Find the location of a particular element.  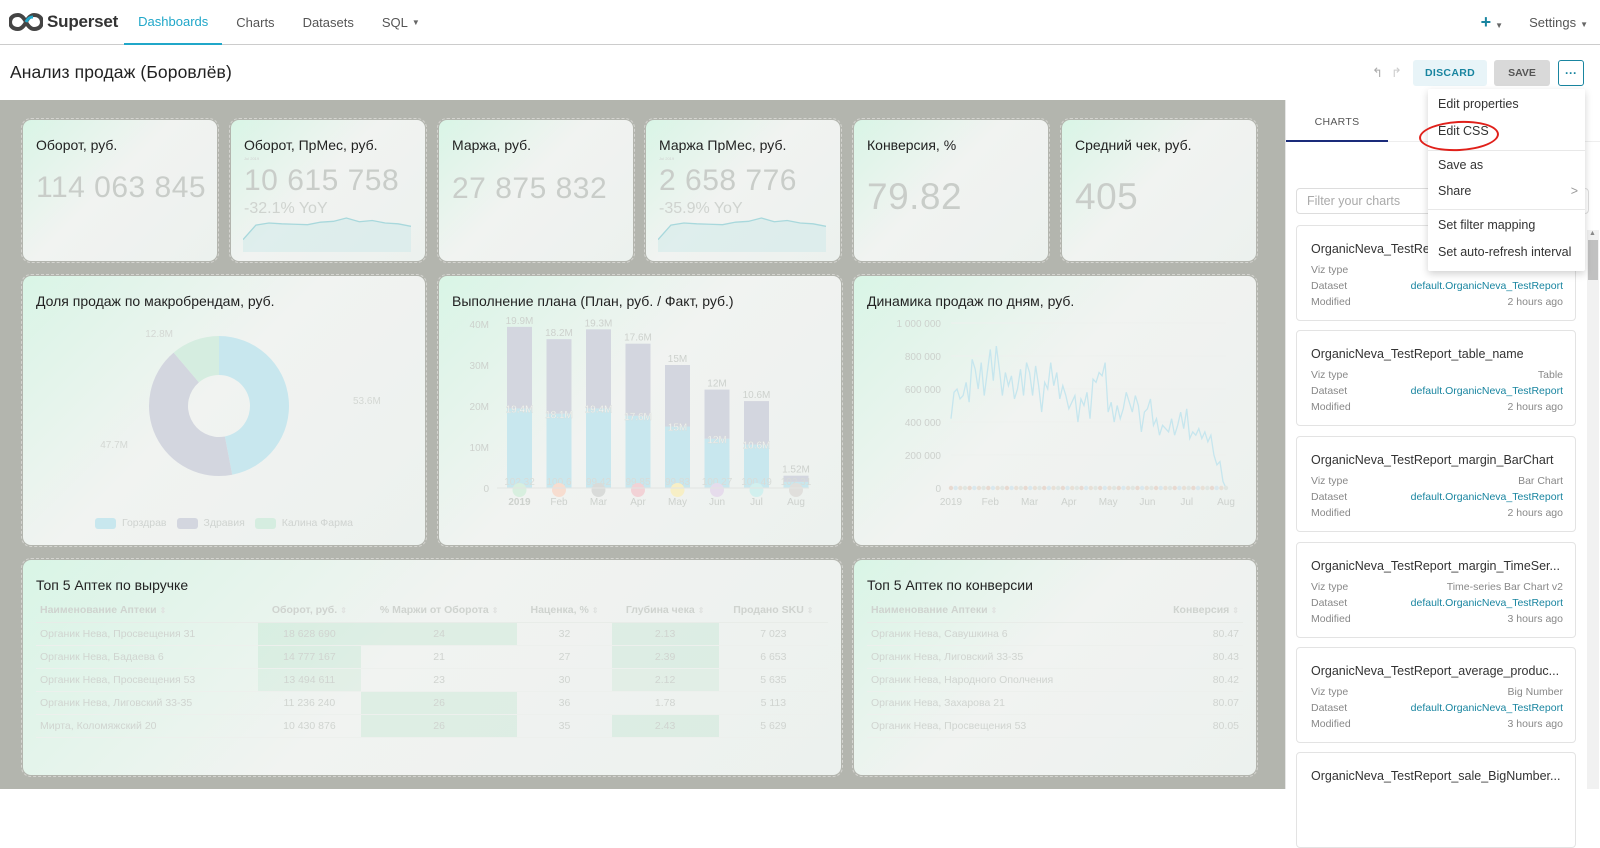

column-header: Продано SKU ⇕ is located at coordinates (773, 610).